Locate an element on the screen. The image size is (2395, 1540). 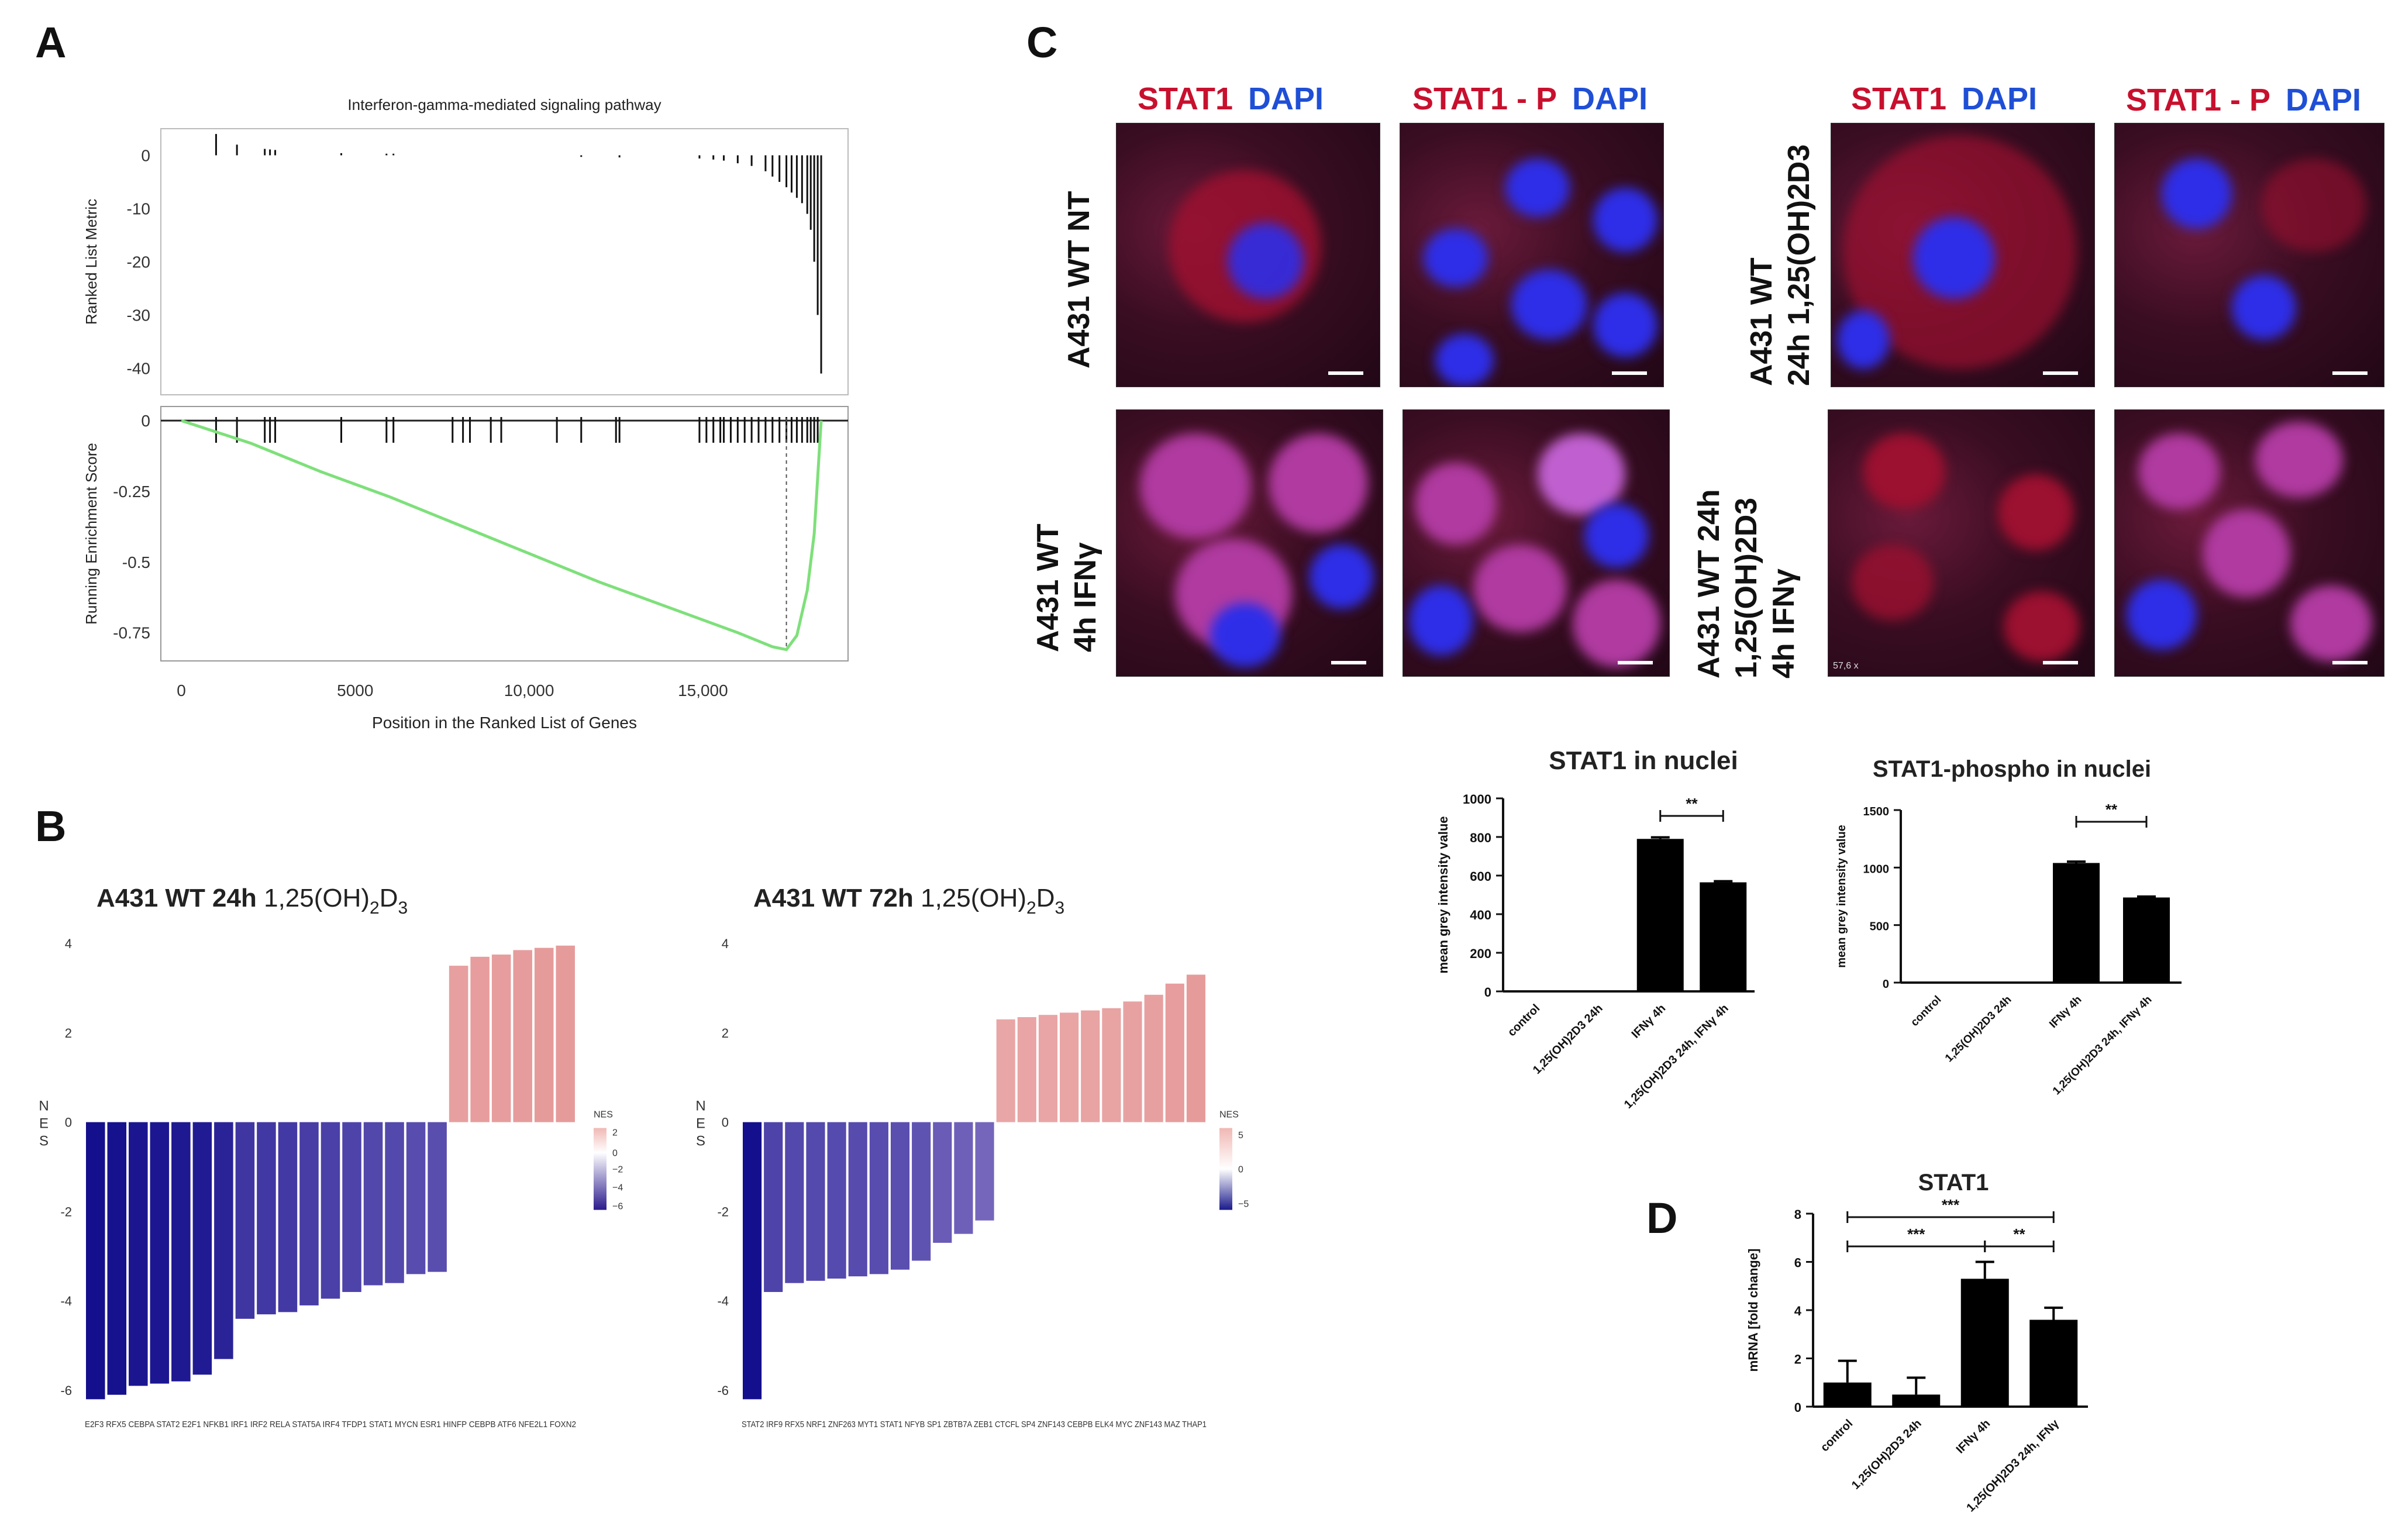
nes72-title-part: 1,25(OH) is located at coordinates (974, 898).